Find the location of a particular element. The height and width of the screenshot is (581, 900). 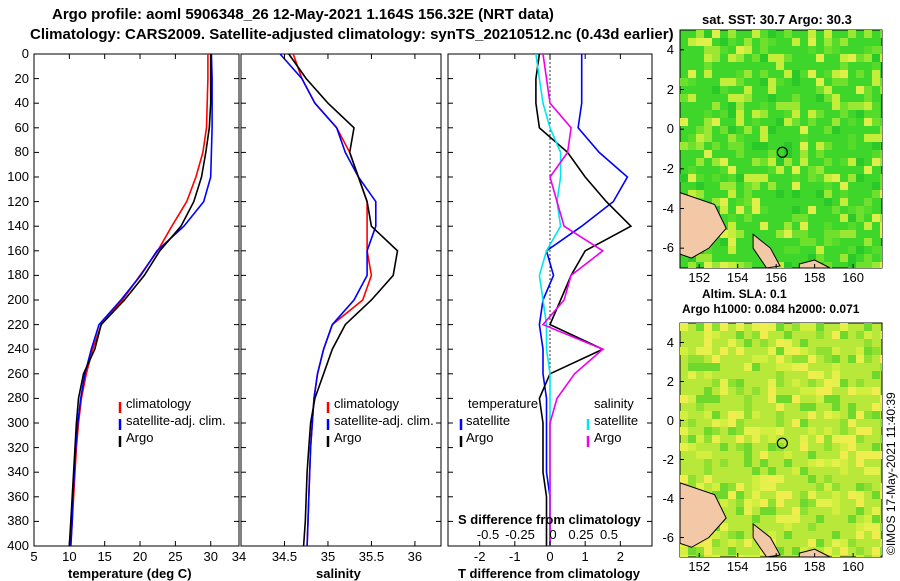

xtick-top-label-0: -0.5 is located at coordinates (488, 534).